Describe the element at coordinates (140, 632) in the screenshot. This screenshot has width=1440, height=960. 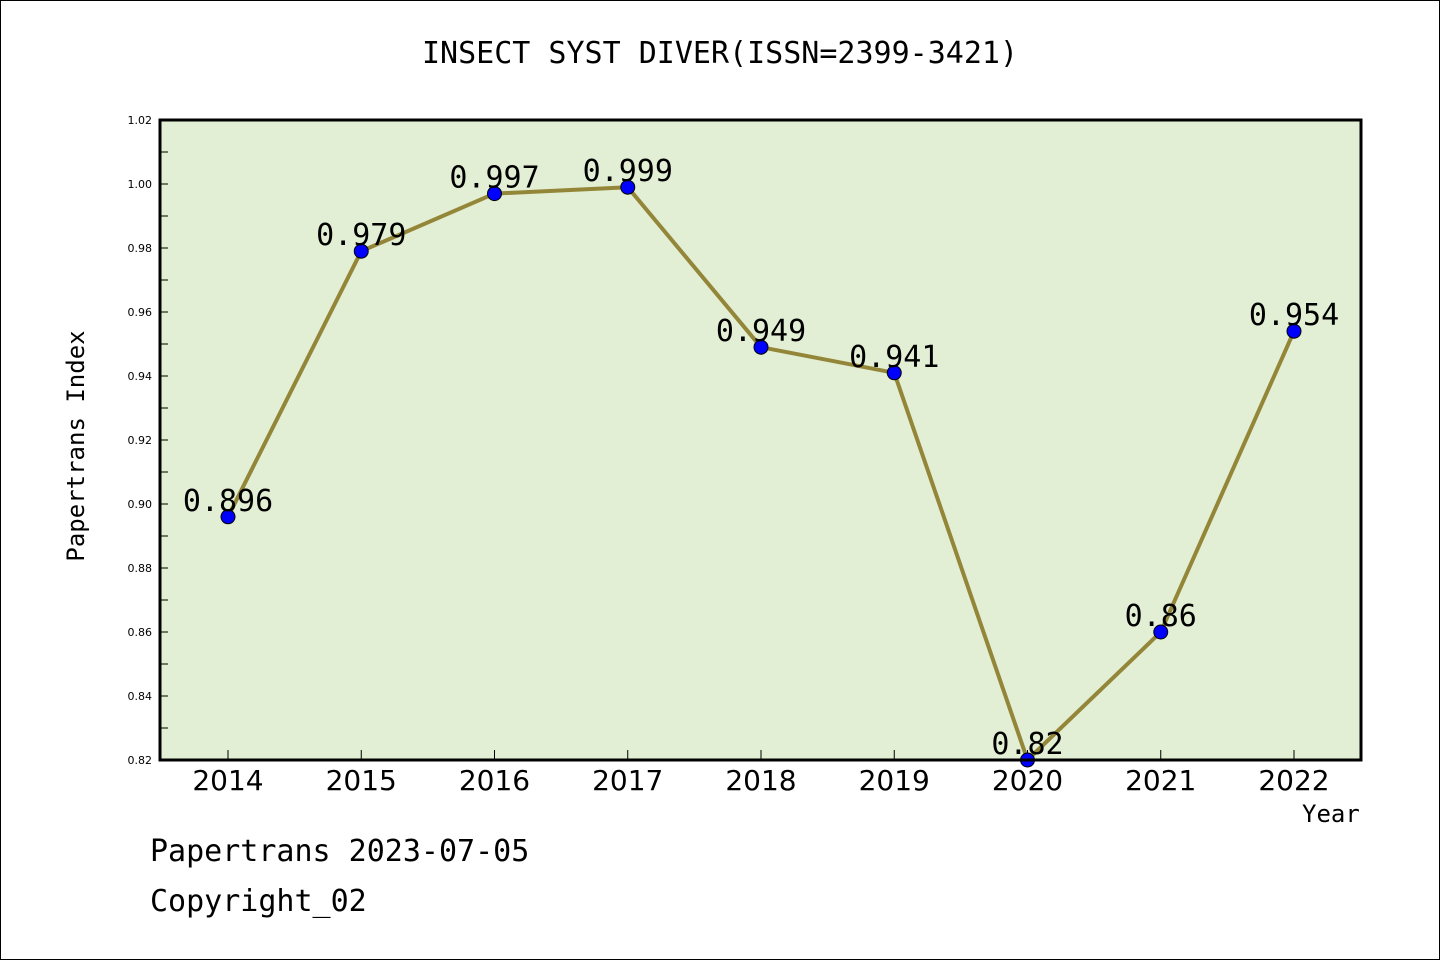
I see `y-tick-label: 0.86` at that location.